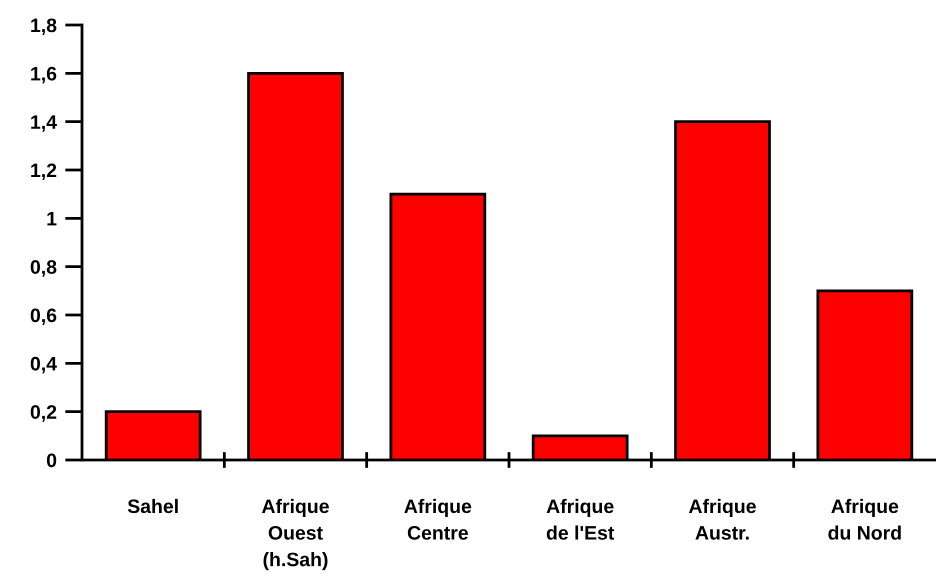 This screenshot has width=936, height=579. Describe the element at coordinates (43, 171) in the screenshot. I see `y-tick-label: 1,2` at that location.